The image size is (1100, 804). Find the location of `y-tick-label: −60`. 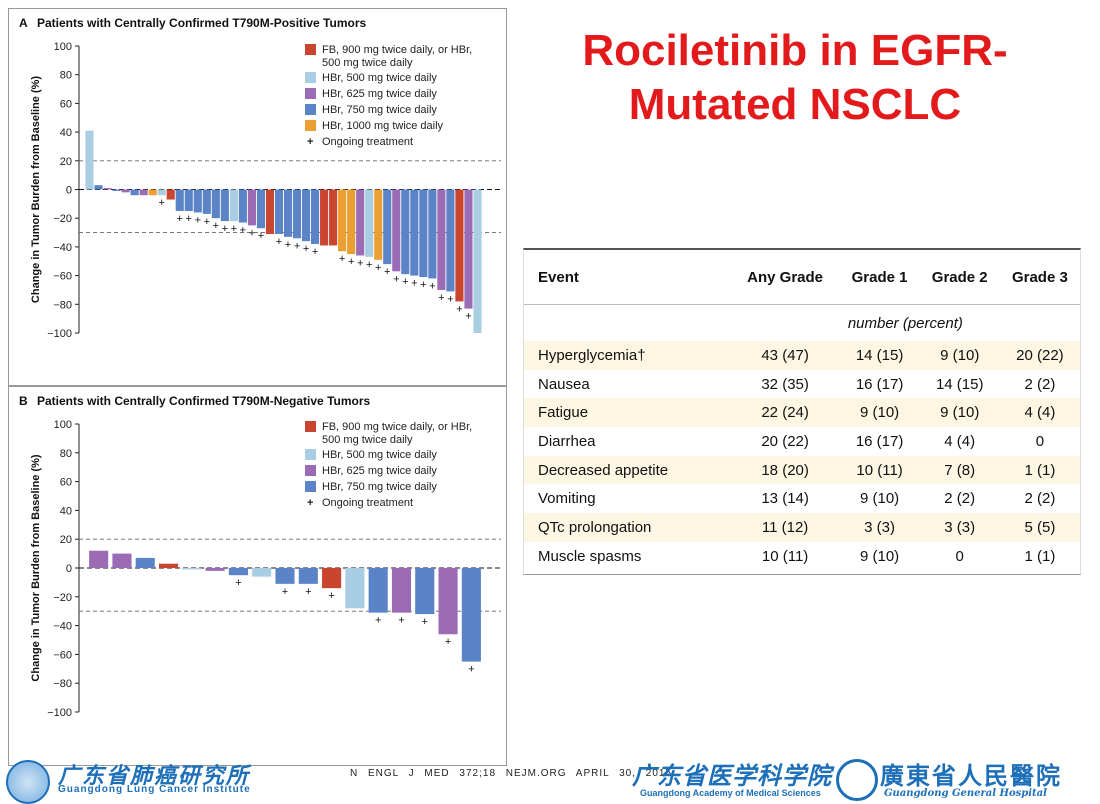

y-tick-label: −60 is located at coordinates (62, 655).